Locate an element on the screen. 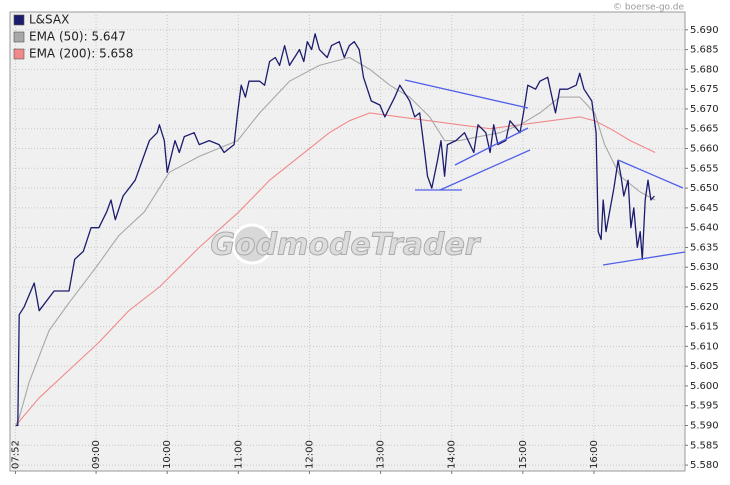 The width and height of the screenshot is (730, 485). x-tick-label: 14:00 is located at coordinates (452, 454).